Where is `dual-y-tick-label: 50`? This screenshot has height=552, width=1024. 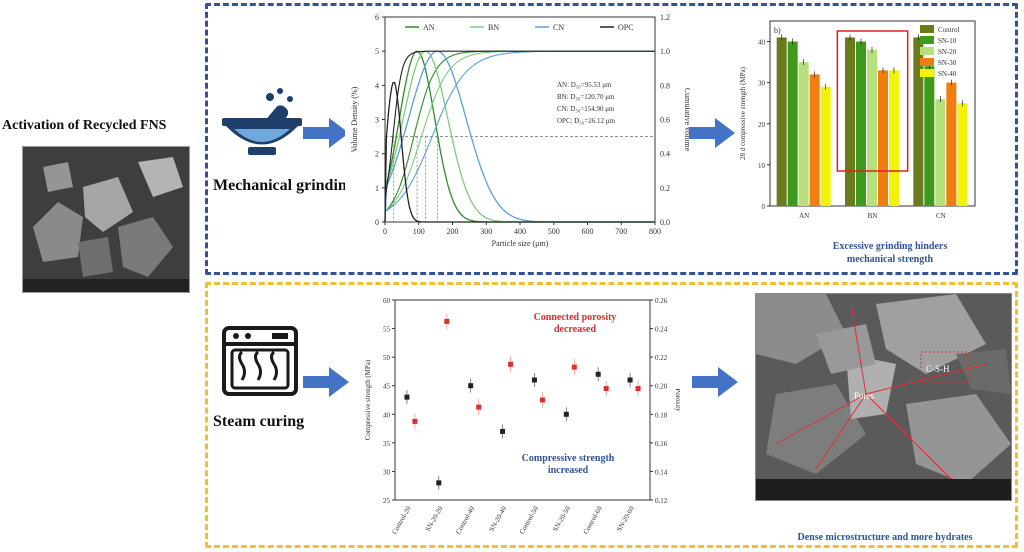
dual-y-tick-label: 50 is located at coordinates (387, 358).